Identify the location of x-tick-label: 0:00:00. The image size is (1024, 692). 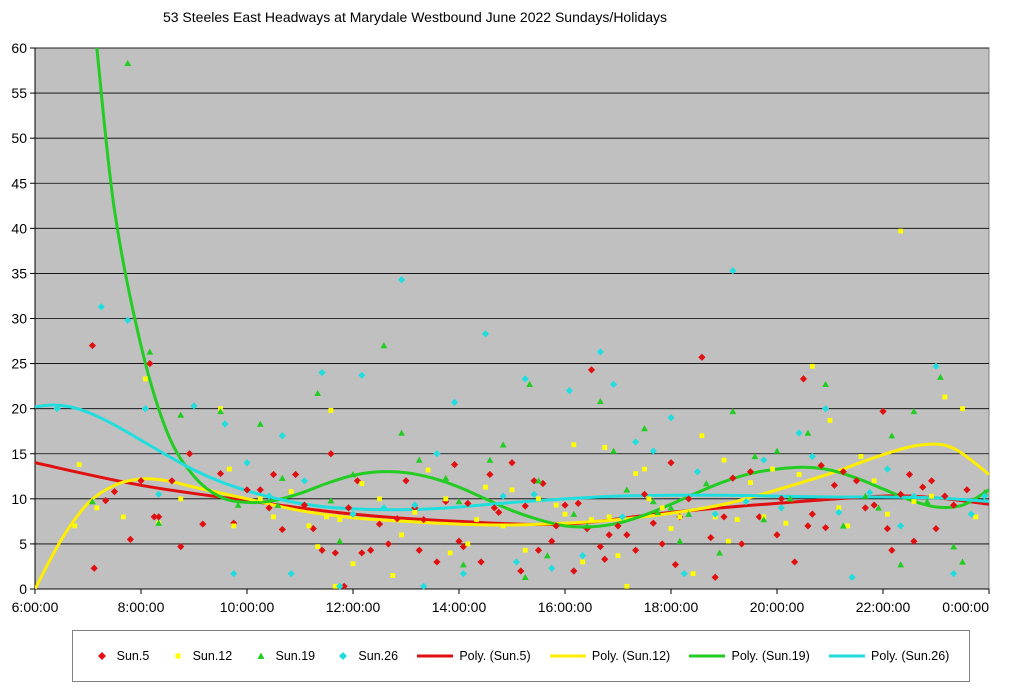
(965, 607).